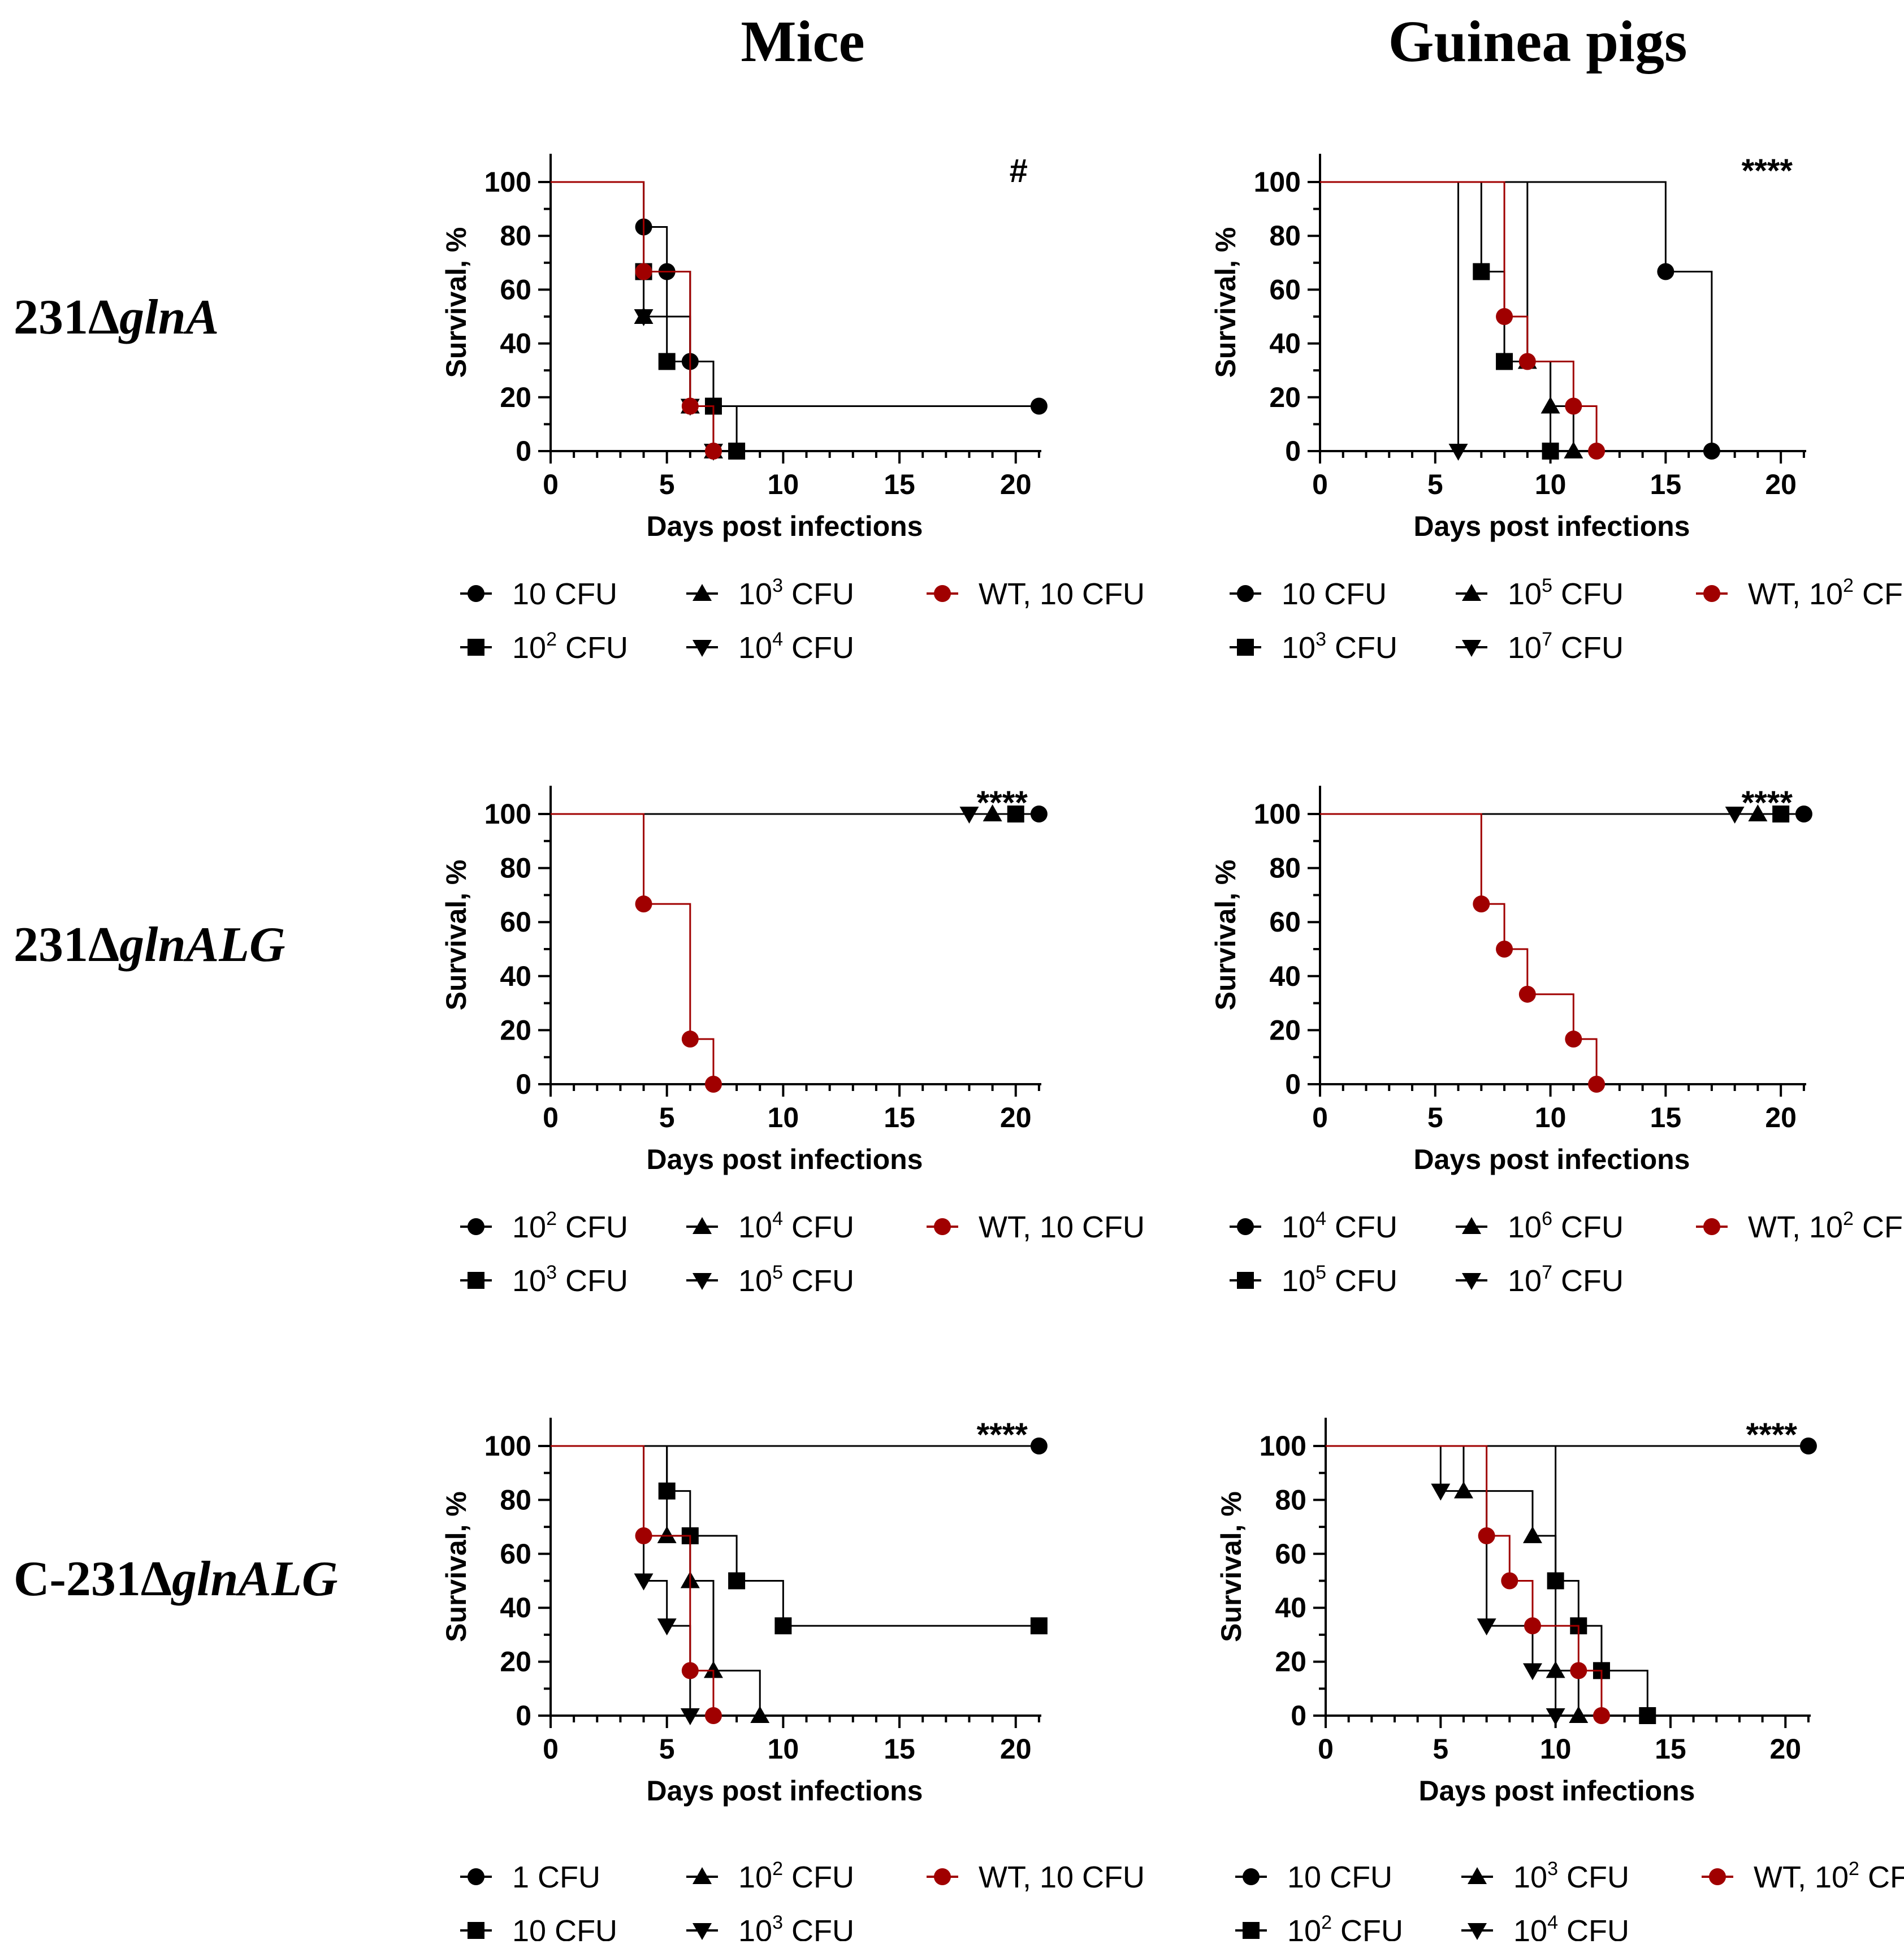 This screenshot has height=1944, width=1904. I want to click on series-wt-10-2-cfu, so click(1463, 320).